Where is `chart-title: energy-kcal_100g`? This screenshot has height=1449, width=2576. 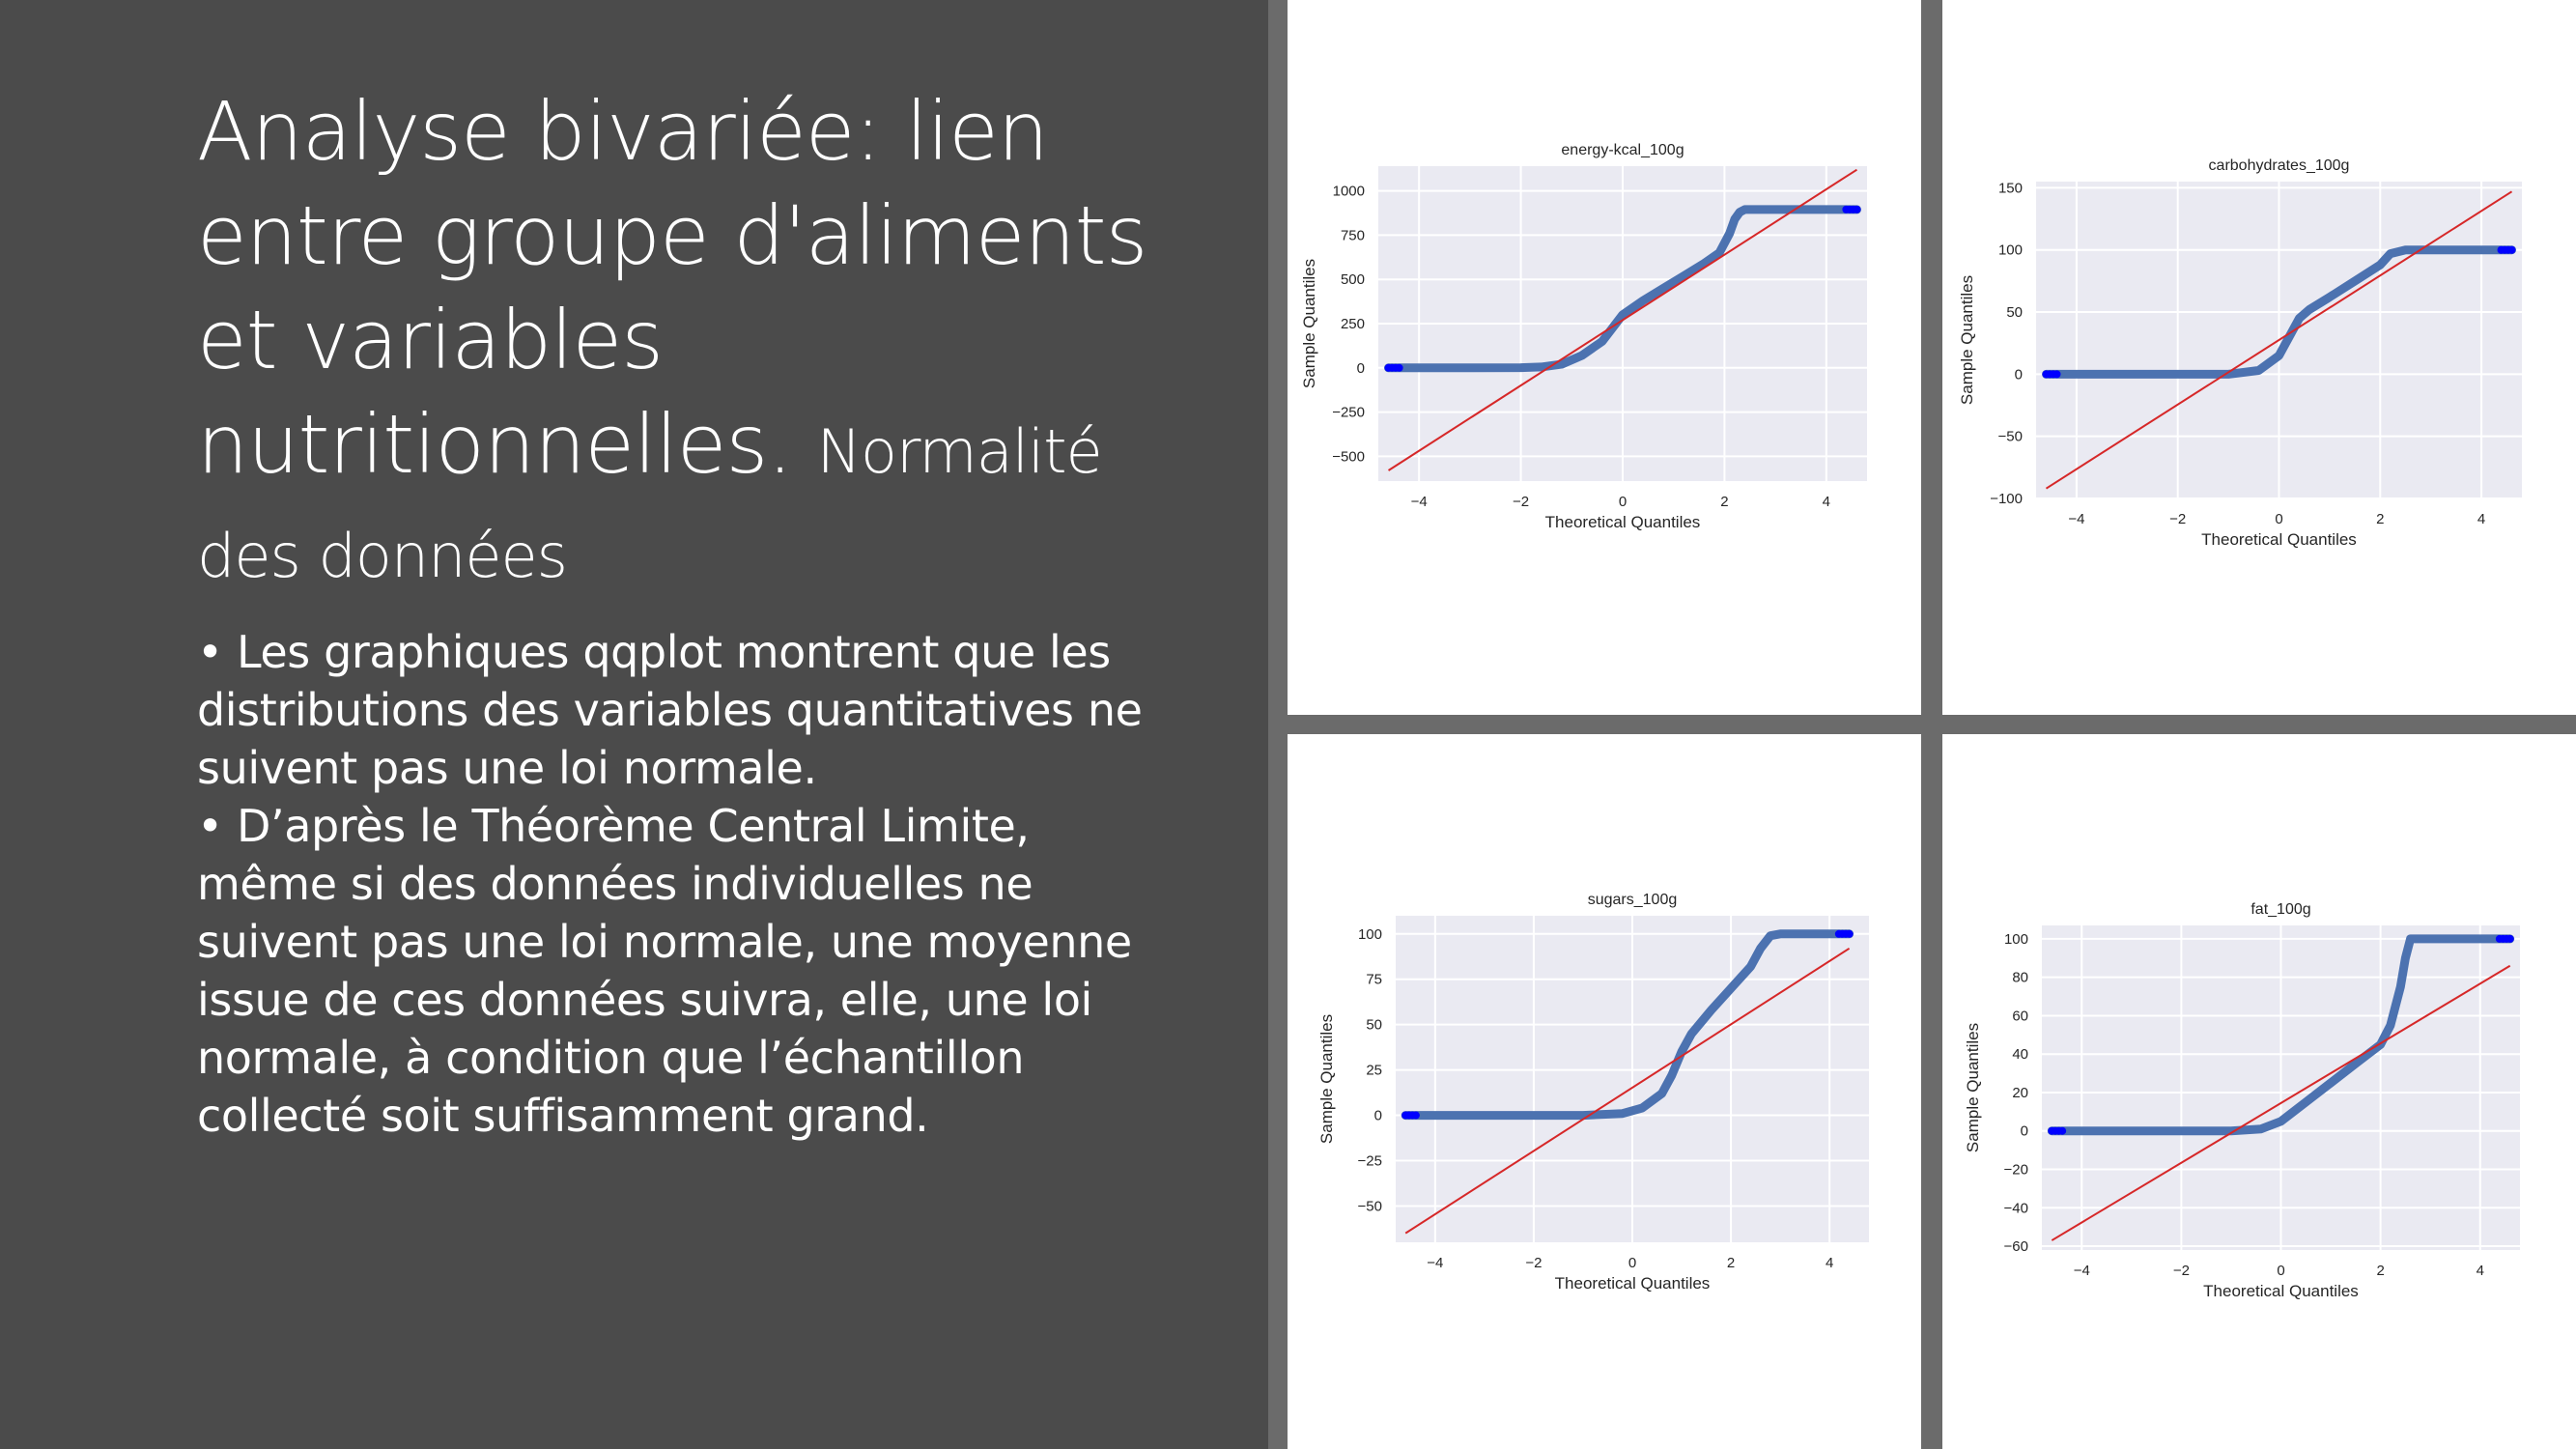 chart-title: energy-kcal_100g is located at coordinates (1622, 150).